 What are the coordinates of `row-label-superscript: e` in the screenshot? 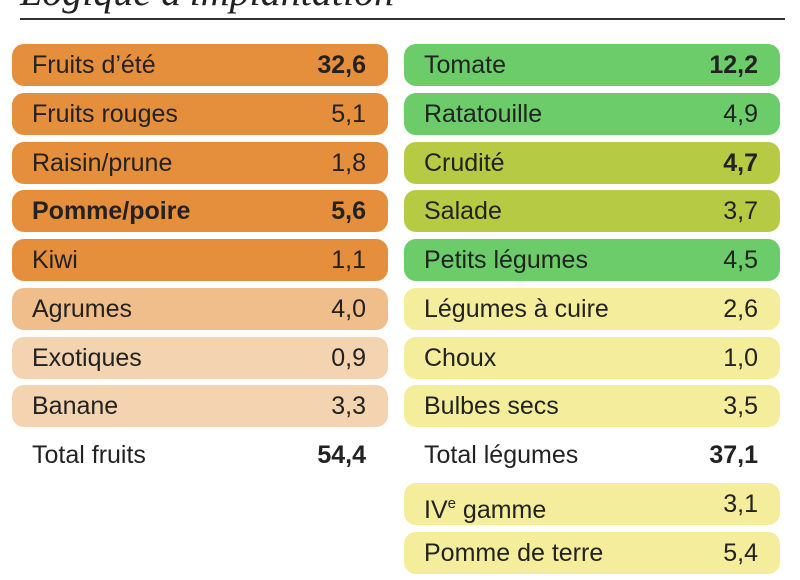 It's located at (451, 503).